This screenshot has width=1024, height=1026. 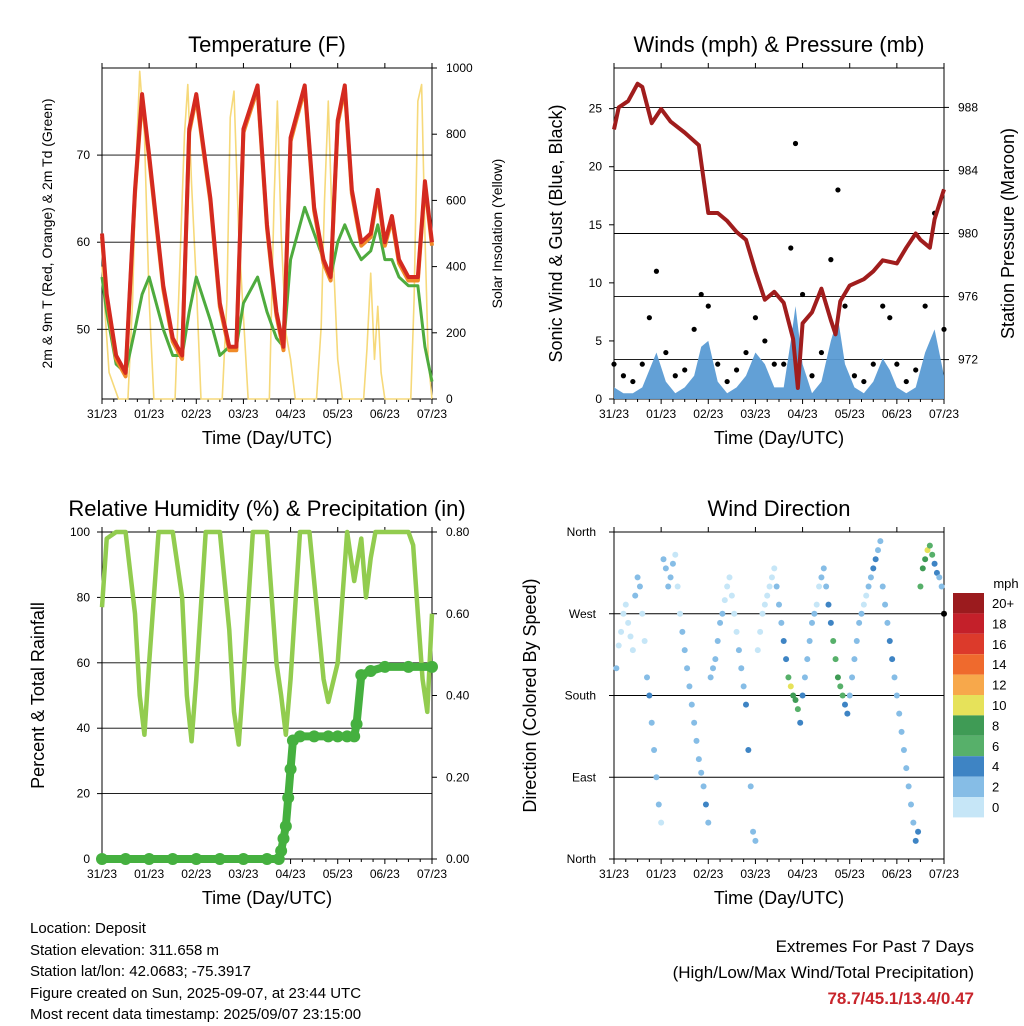 What do you see at coordinates (267, 638) in the screenshot?
I see `relative-humidity-line` at bounding box center [267, 638].